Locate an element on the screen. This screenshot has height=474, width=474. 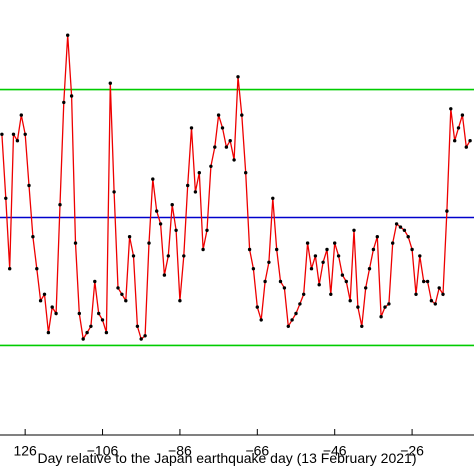
x-tick-label: −66 is located at coordinates (257, 450).